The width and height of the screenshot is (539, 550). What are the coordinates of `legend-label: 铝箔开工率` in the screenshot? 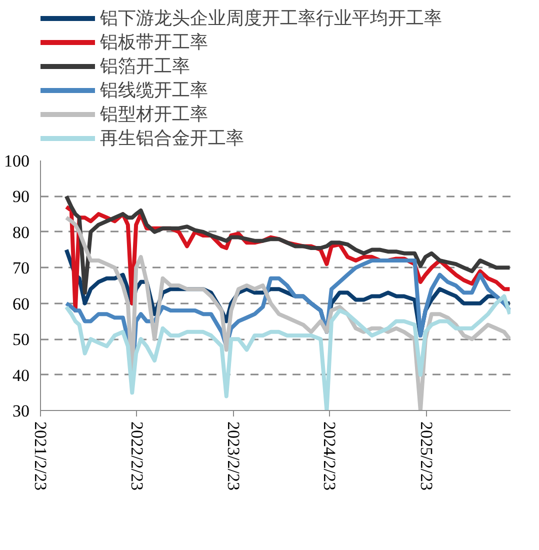 It's located at (145, 66).